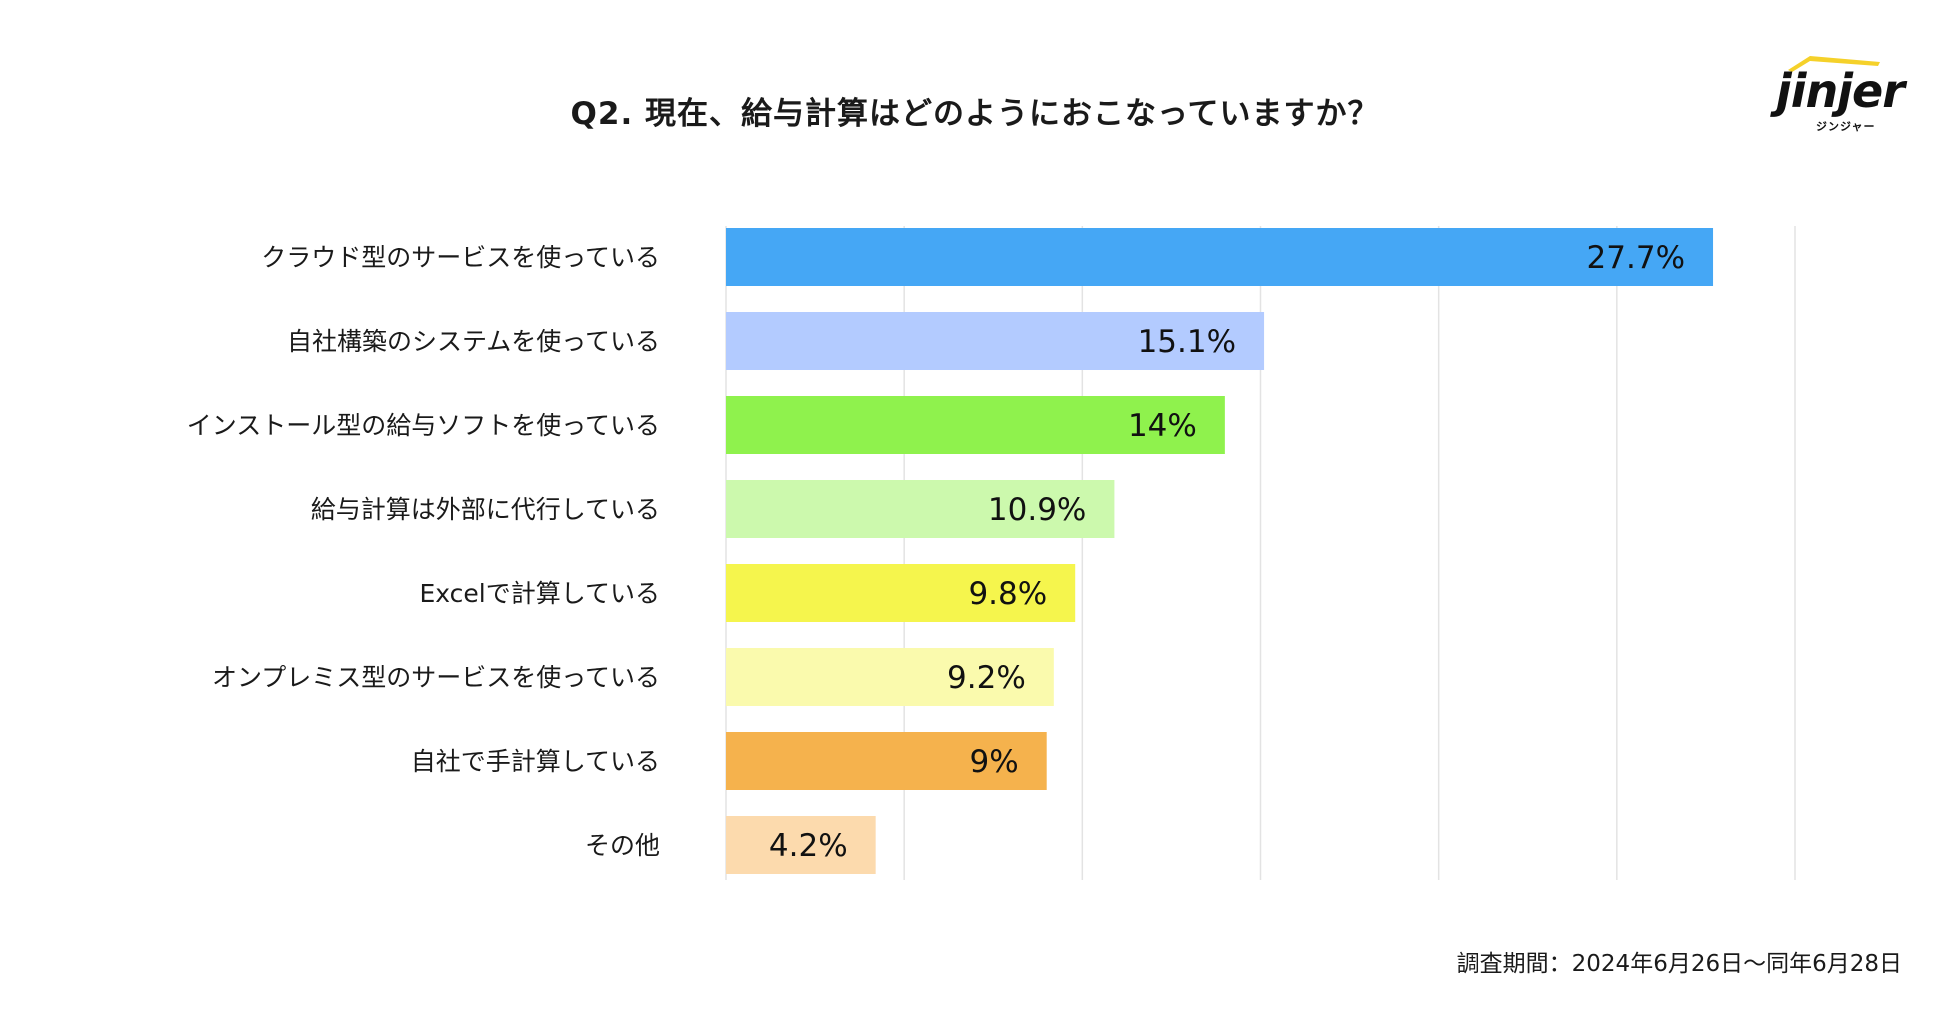  What do you see at coordinates (485, 509) in the screenshot?
I see `category-label-3: 給与計算は外部に代行している` at bounding box center [485, 509].